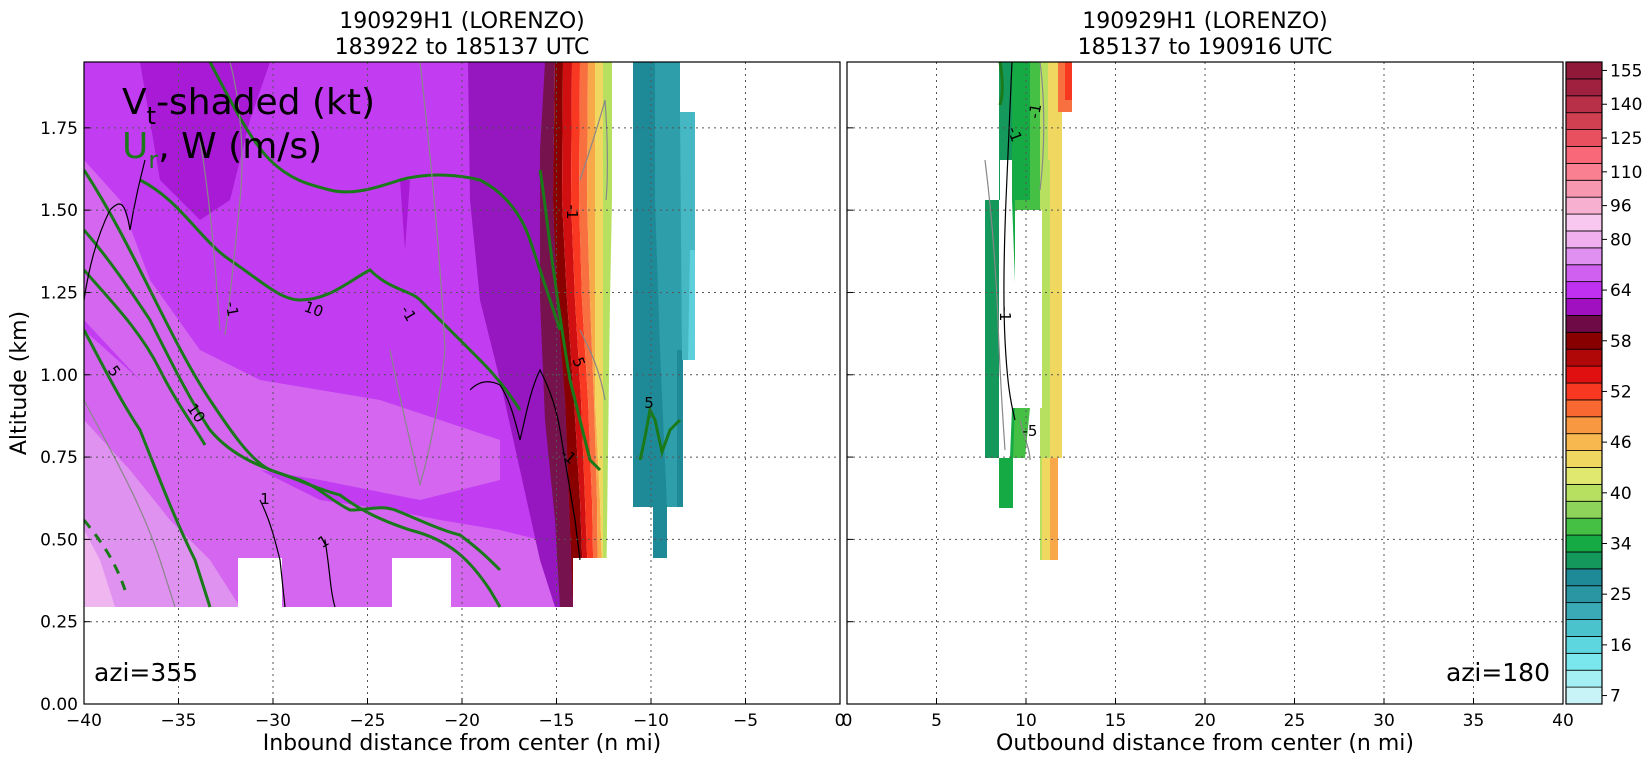 The width and height of the screenshot is (1645, 762). What do you see at coordinates (1615, 697) in the screenshot?
I see `colorbar-tick-label: 7` at bounding box center [1615, 697].